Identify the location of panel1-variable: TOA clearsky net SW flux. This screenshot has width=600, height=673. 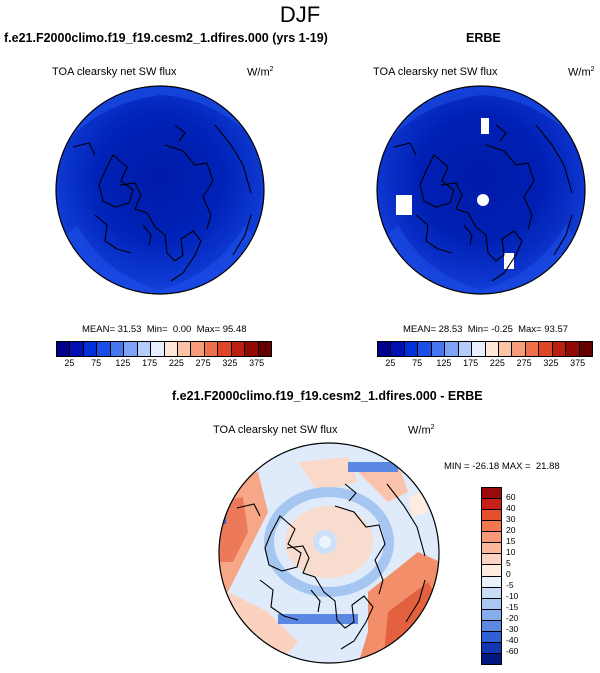
(114, 72).